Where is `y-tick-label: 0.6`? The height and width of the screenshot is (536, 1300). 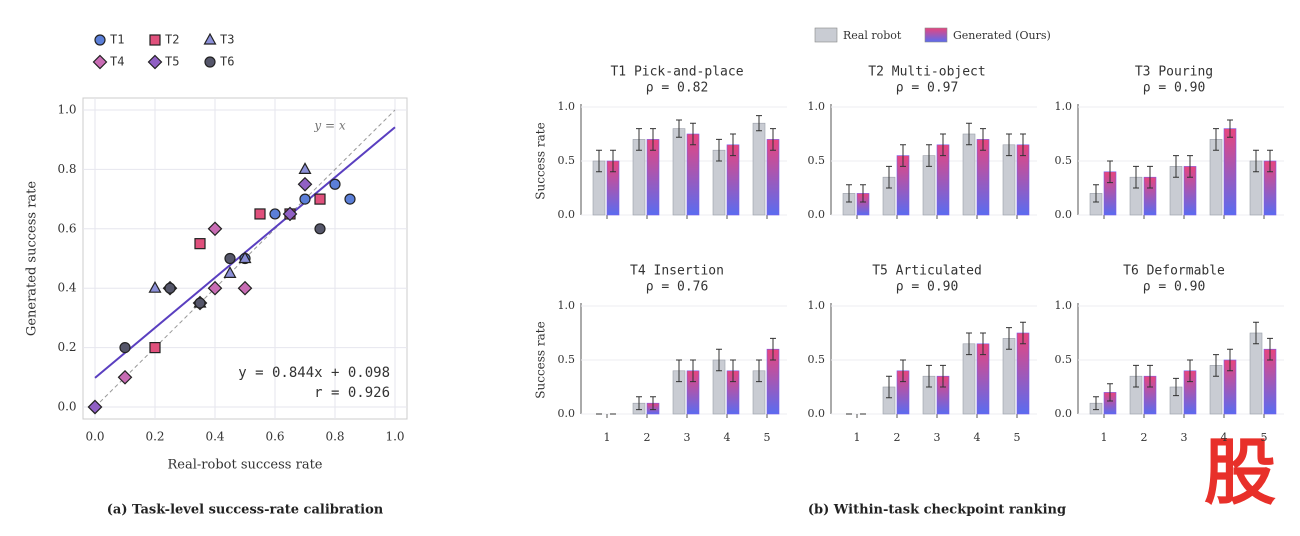
y-tick-label: 0.6 is located at coordinates (66, 228).